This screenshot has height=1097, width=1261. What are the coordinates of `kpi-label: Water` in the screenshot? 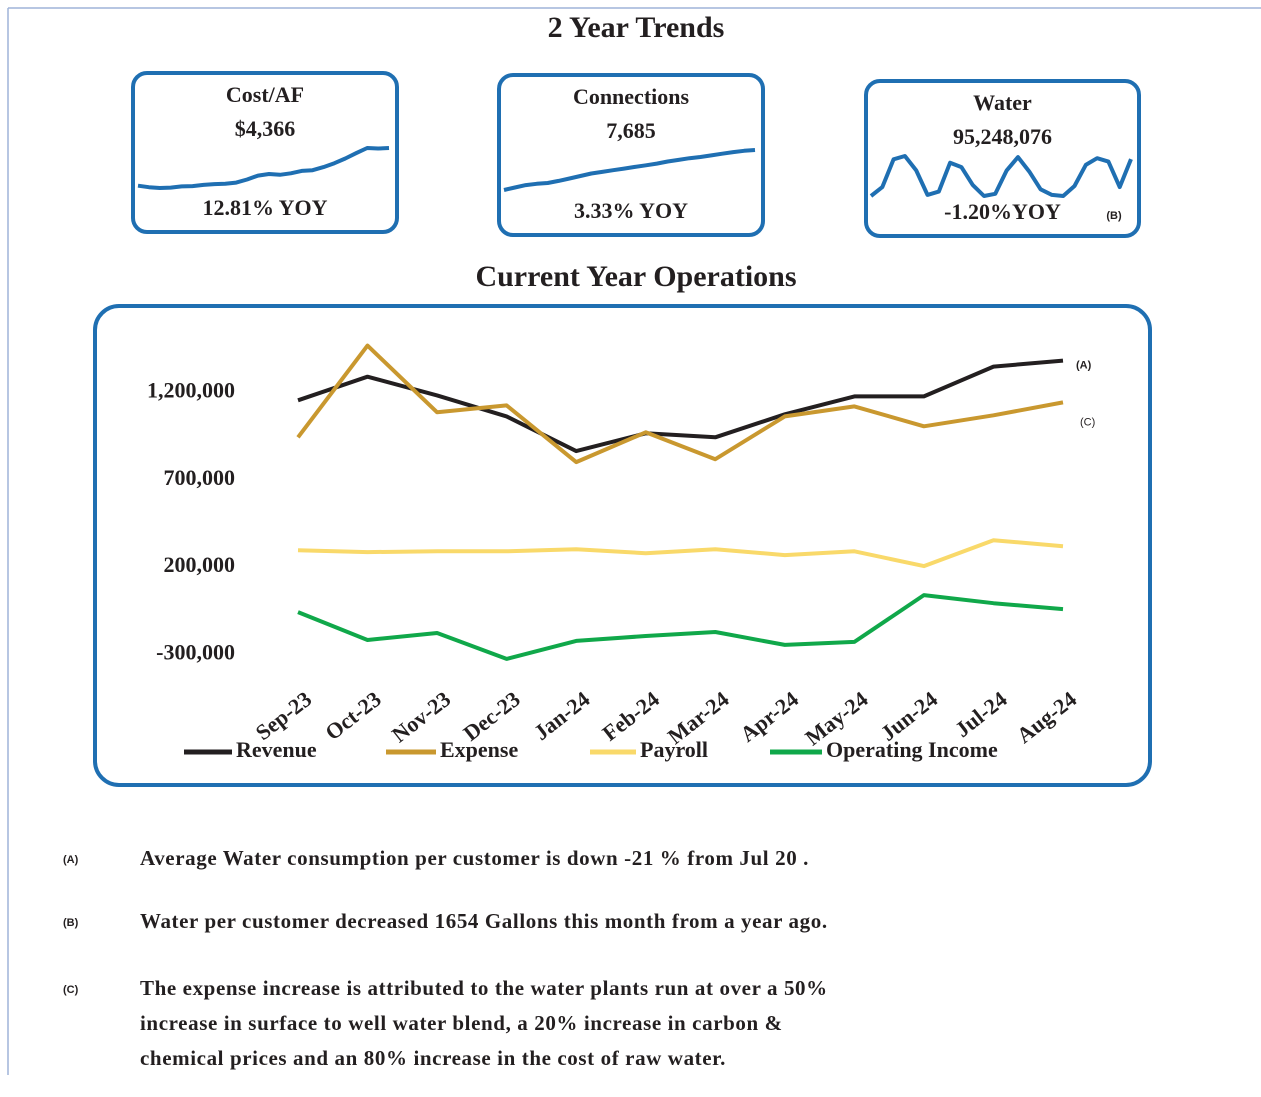 It's located at (1002, 102).